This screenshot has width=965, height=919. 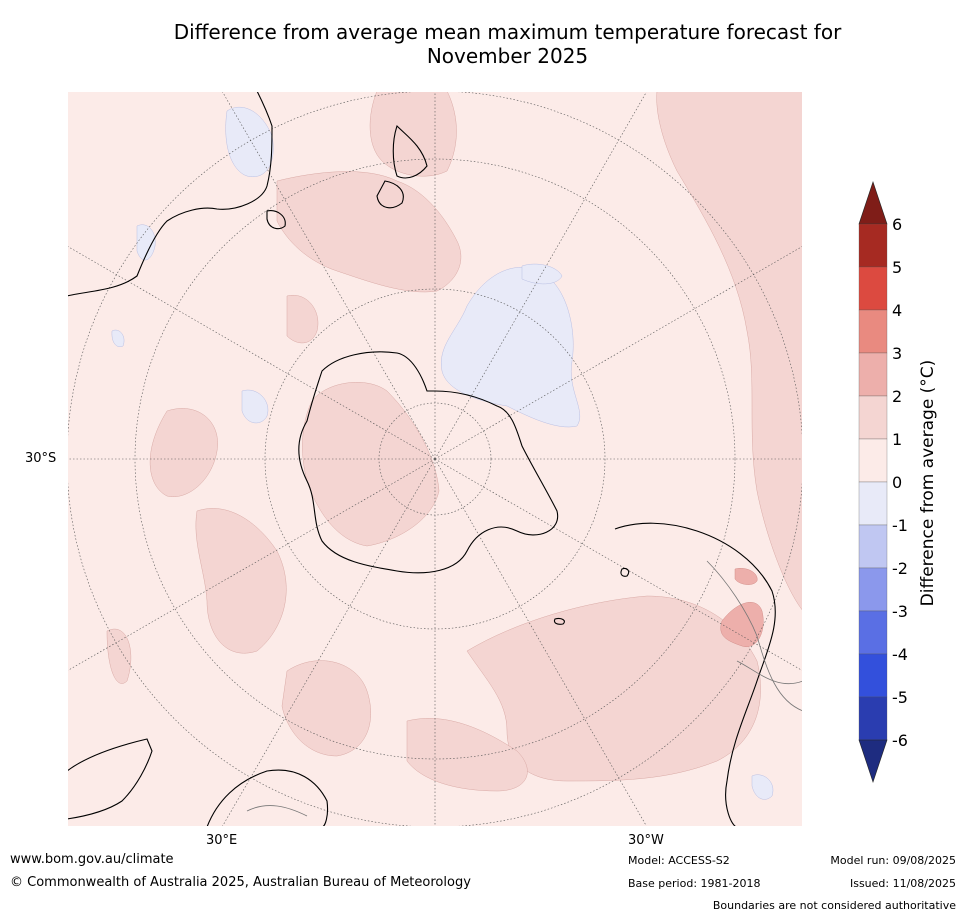 What do you see at coordinates (893, 860) in the screenshot?
I see `footer-model-run: Model run: 09/08/2025` at bounding box center [893, 860].